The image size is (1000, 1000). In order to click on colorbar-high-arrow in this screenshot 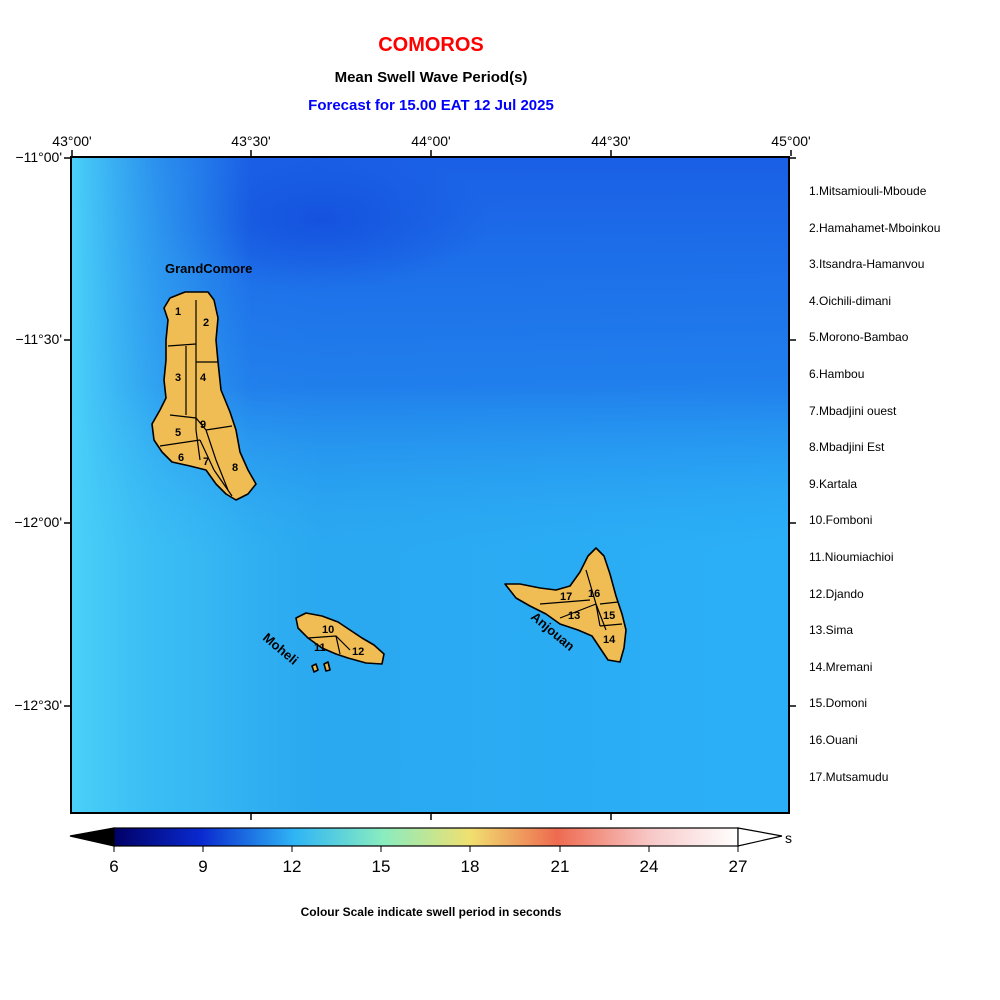, I will do `click(760, 837)`.